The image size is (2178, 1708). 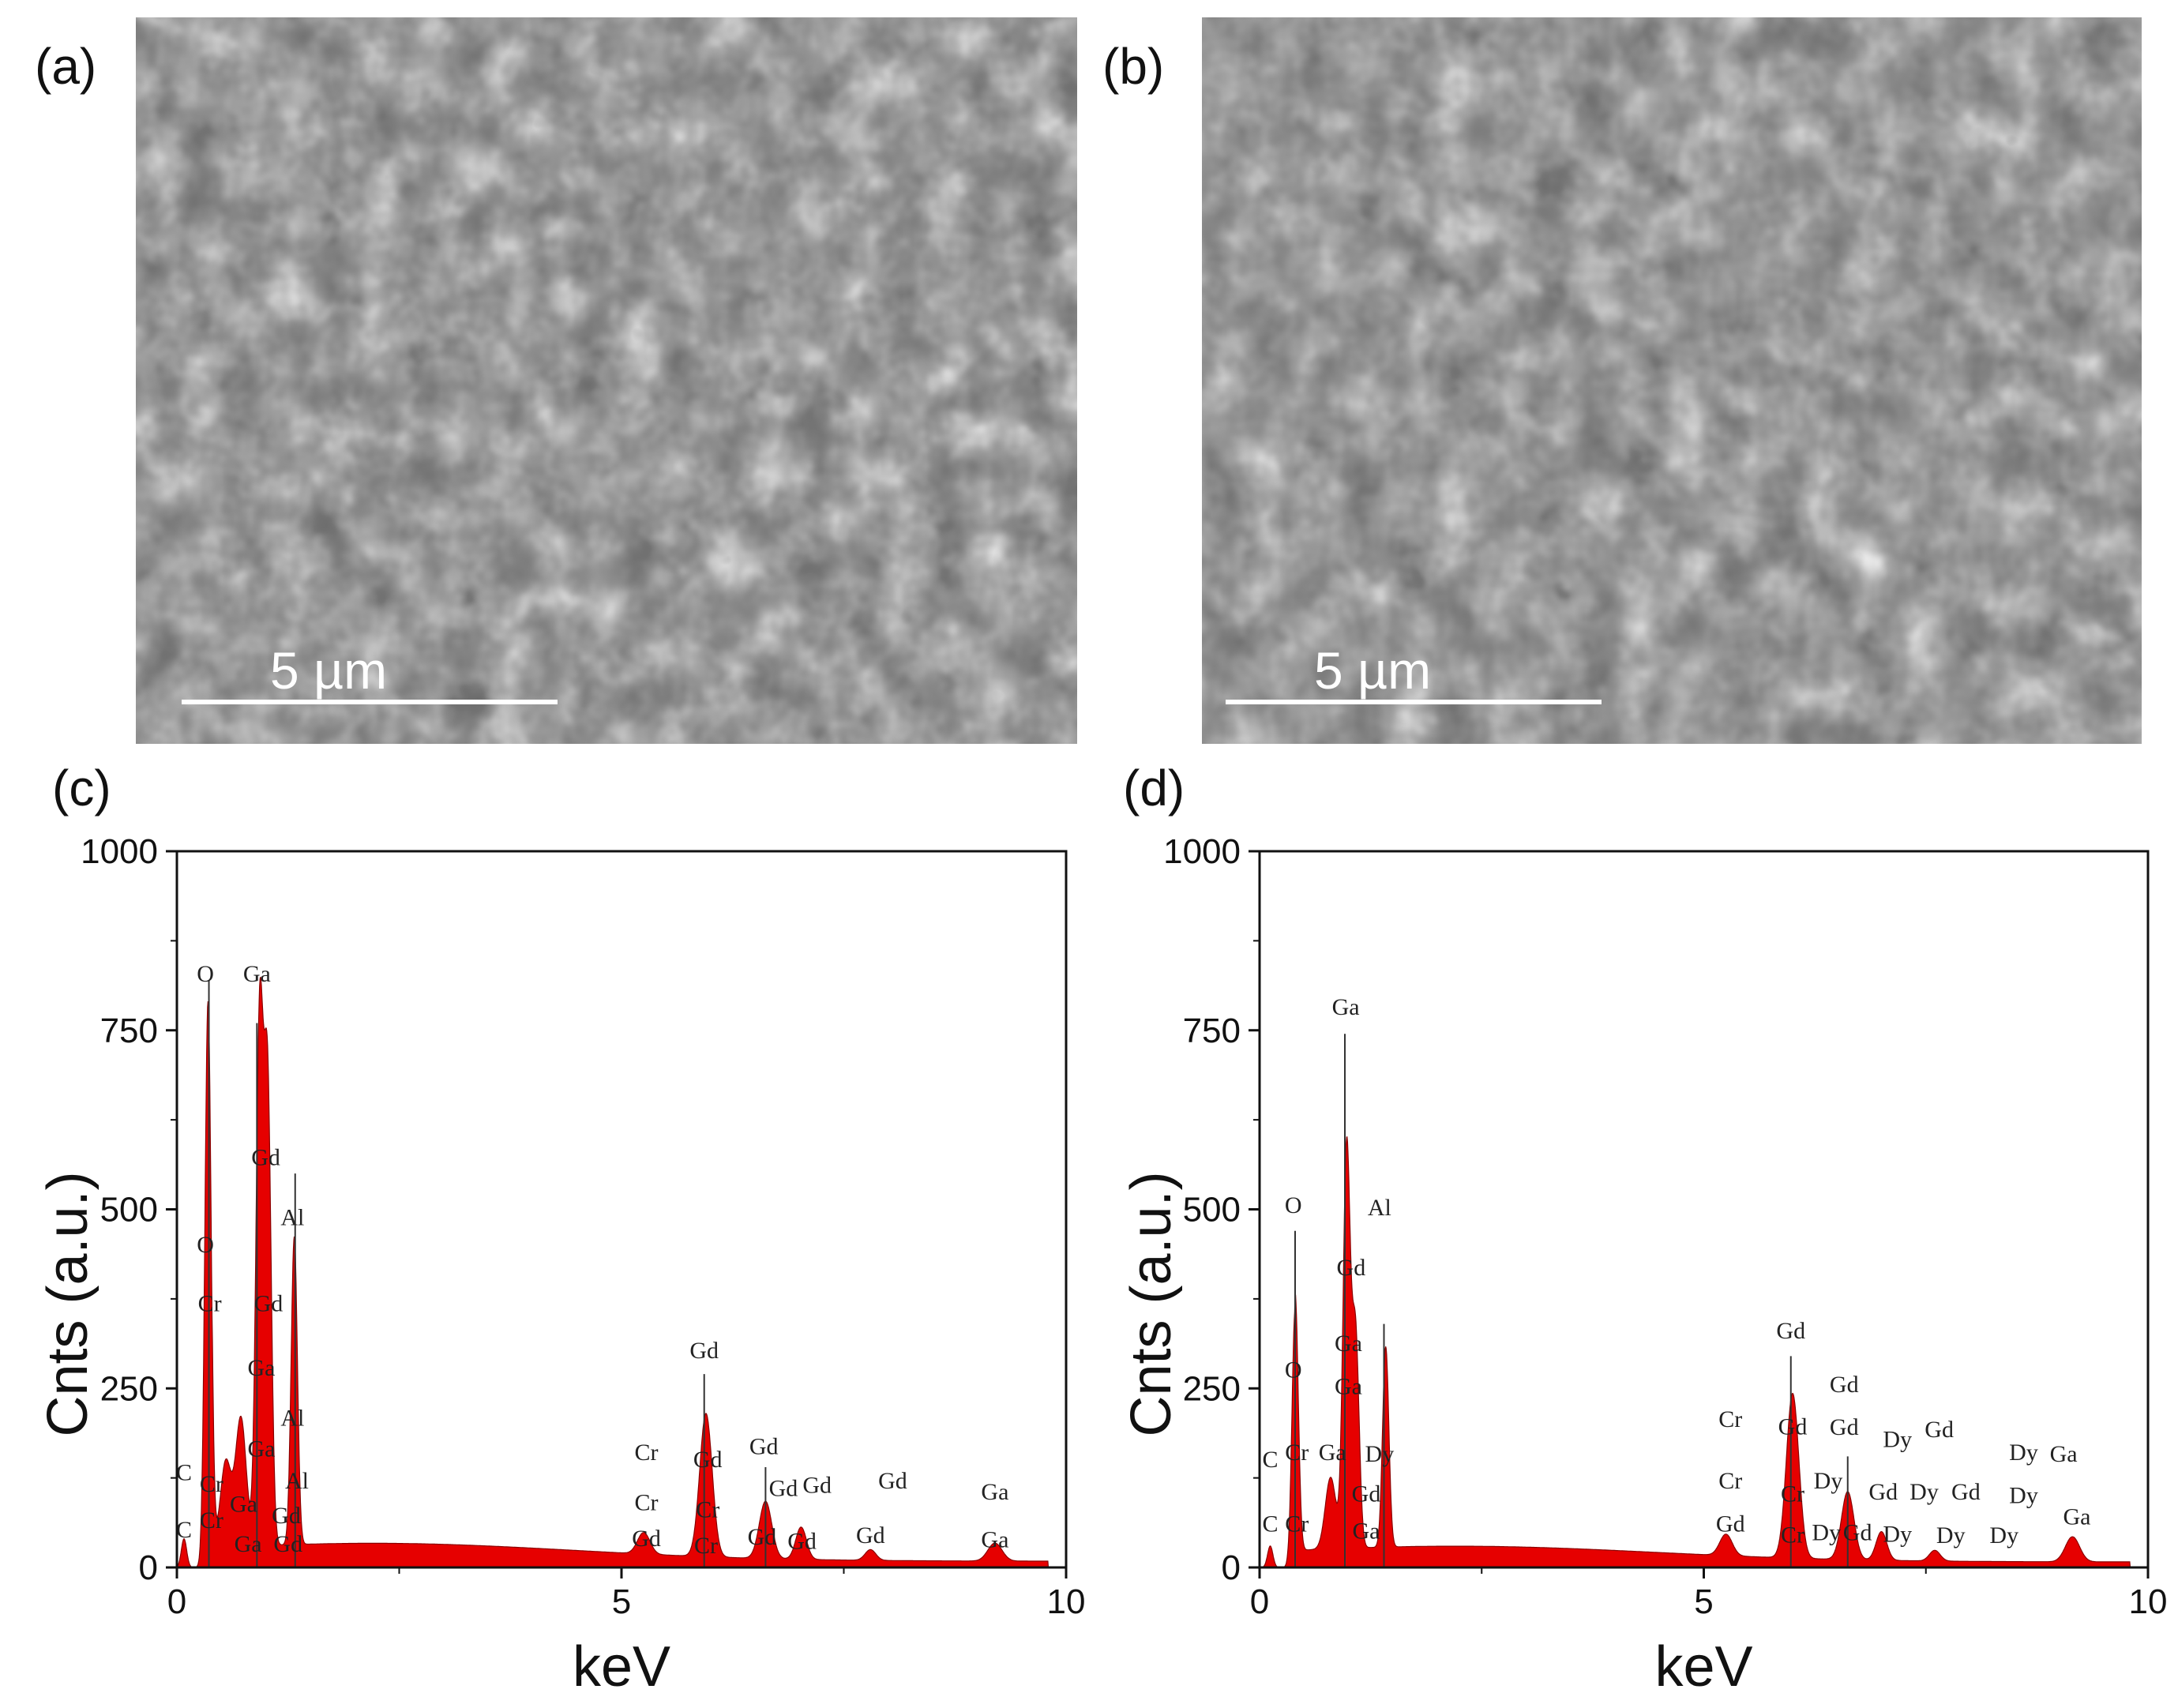 What do you see at coordinates (1414, 702) in the screenshot?
I see `scale-bar-b` at bounding box center [1414, 702].